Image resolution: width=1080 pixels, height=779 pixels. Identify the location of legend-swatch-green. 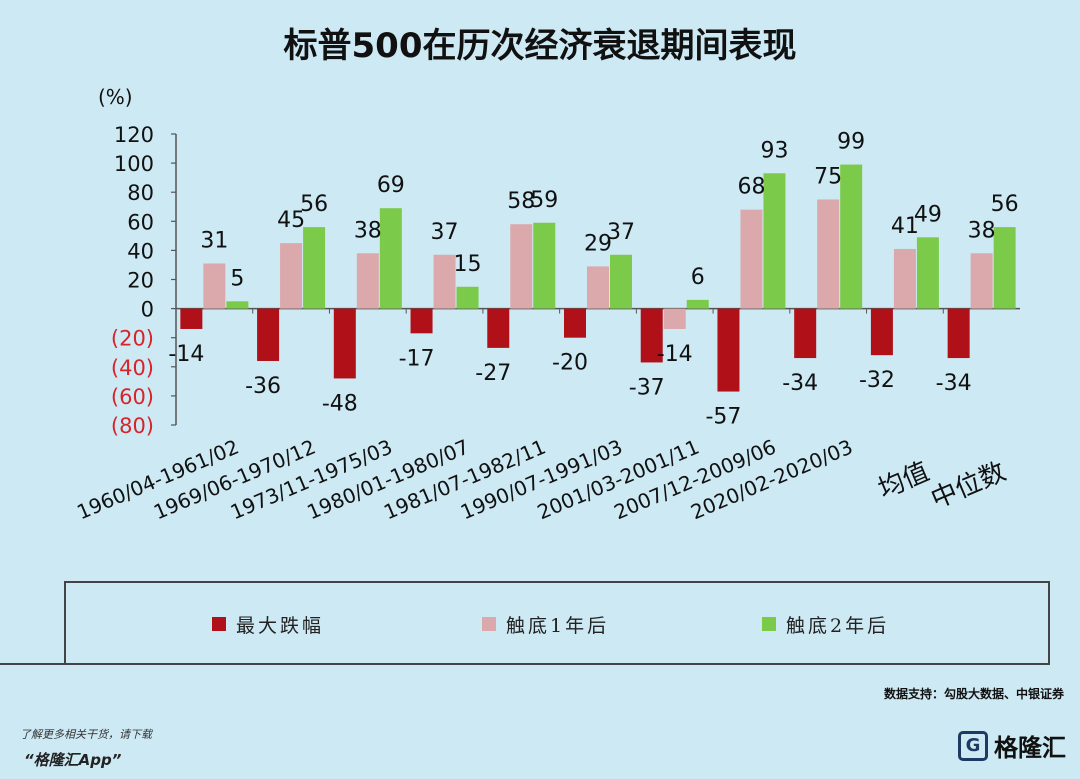
(769, 624).